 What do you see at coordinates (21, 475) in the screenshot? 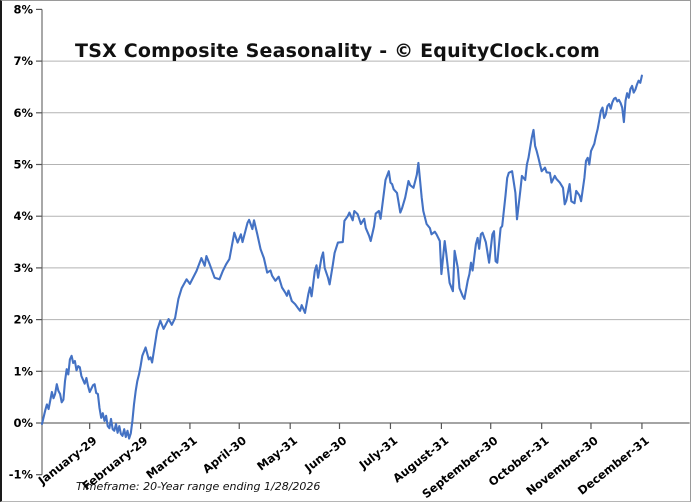
I see `y-tick-label: -1%` at bounding box center [21, 475].